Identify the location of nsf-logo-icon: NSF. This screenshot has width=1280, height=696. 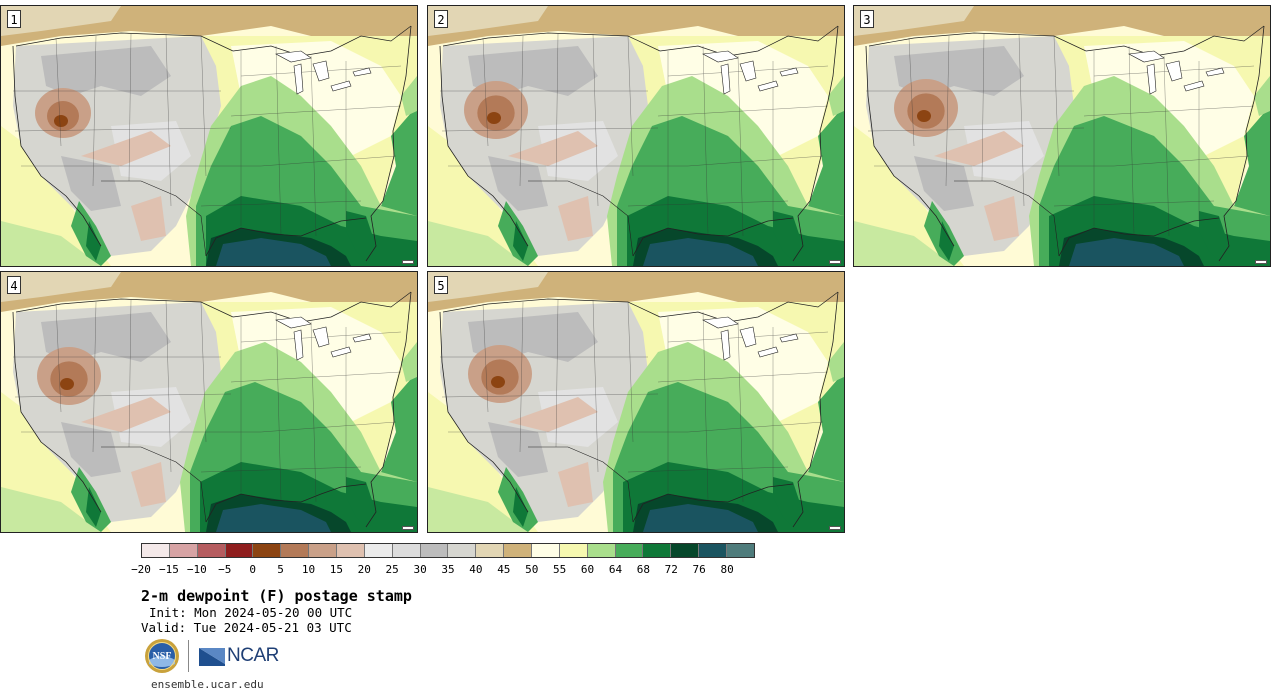
(162, 656).